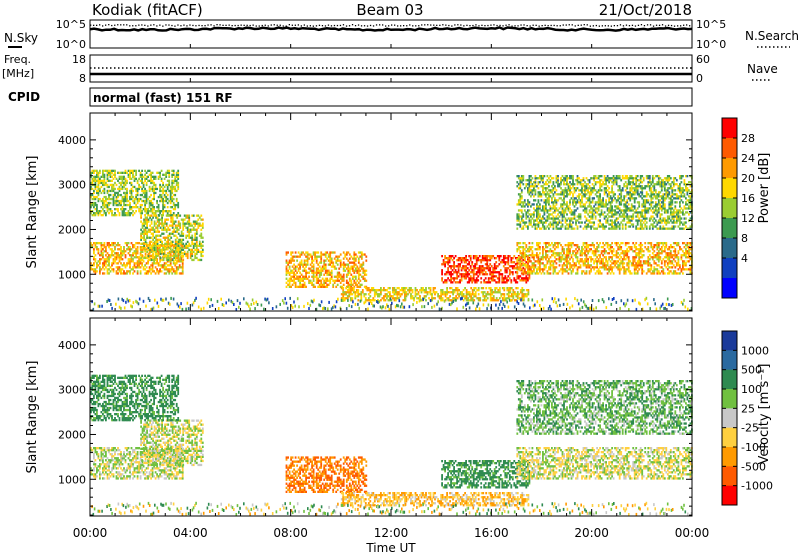 The image size is (800, 558). Describe the element at coordinates (762, 69) in the screenshot. I see `nave-label: Nave` at that location.